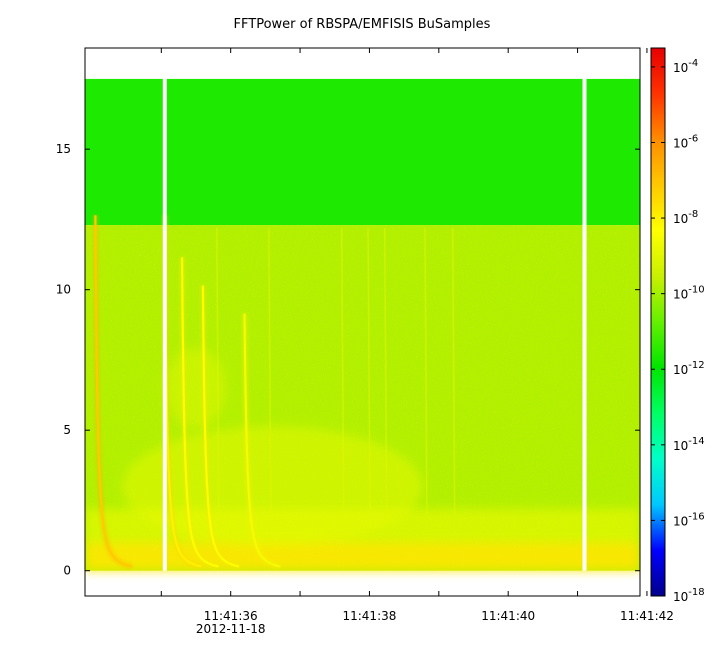 This screenshot has width=724, height=656. What do you see at coordinates (63, 290) in the screenshot?
I see `y-tick-label: 10` at bounding box center [63, 290].